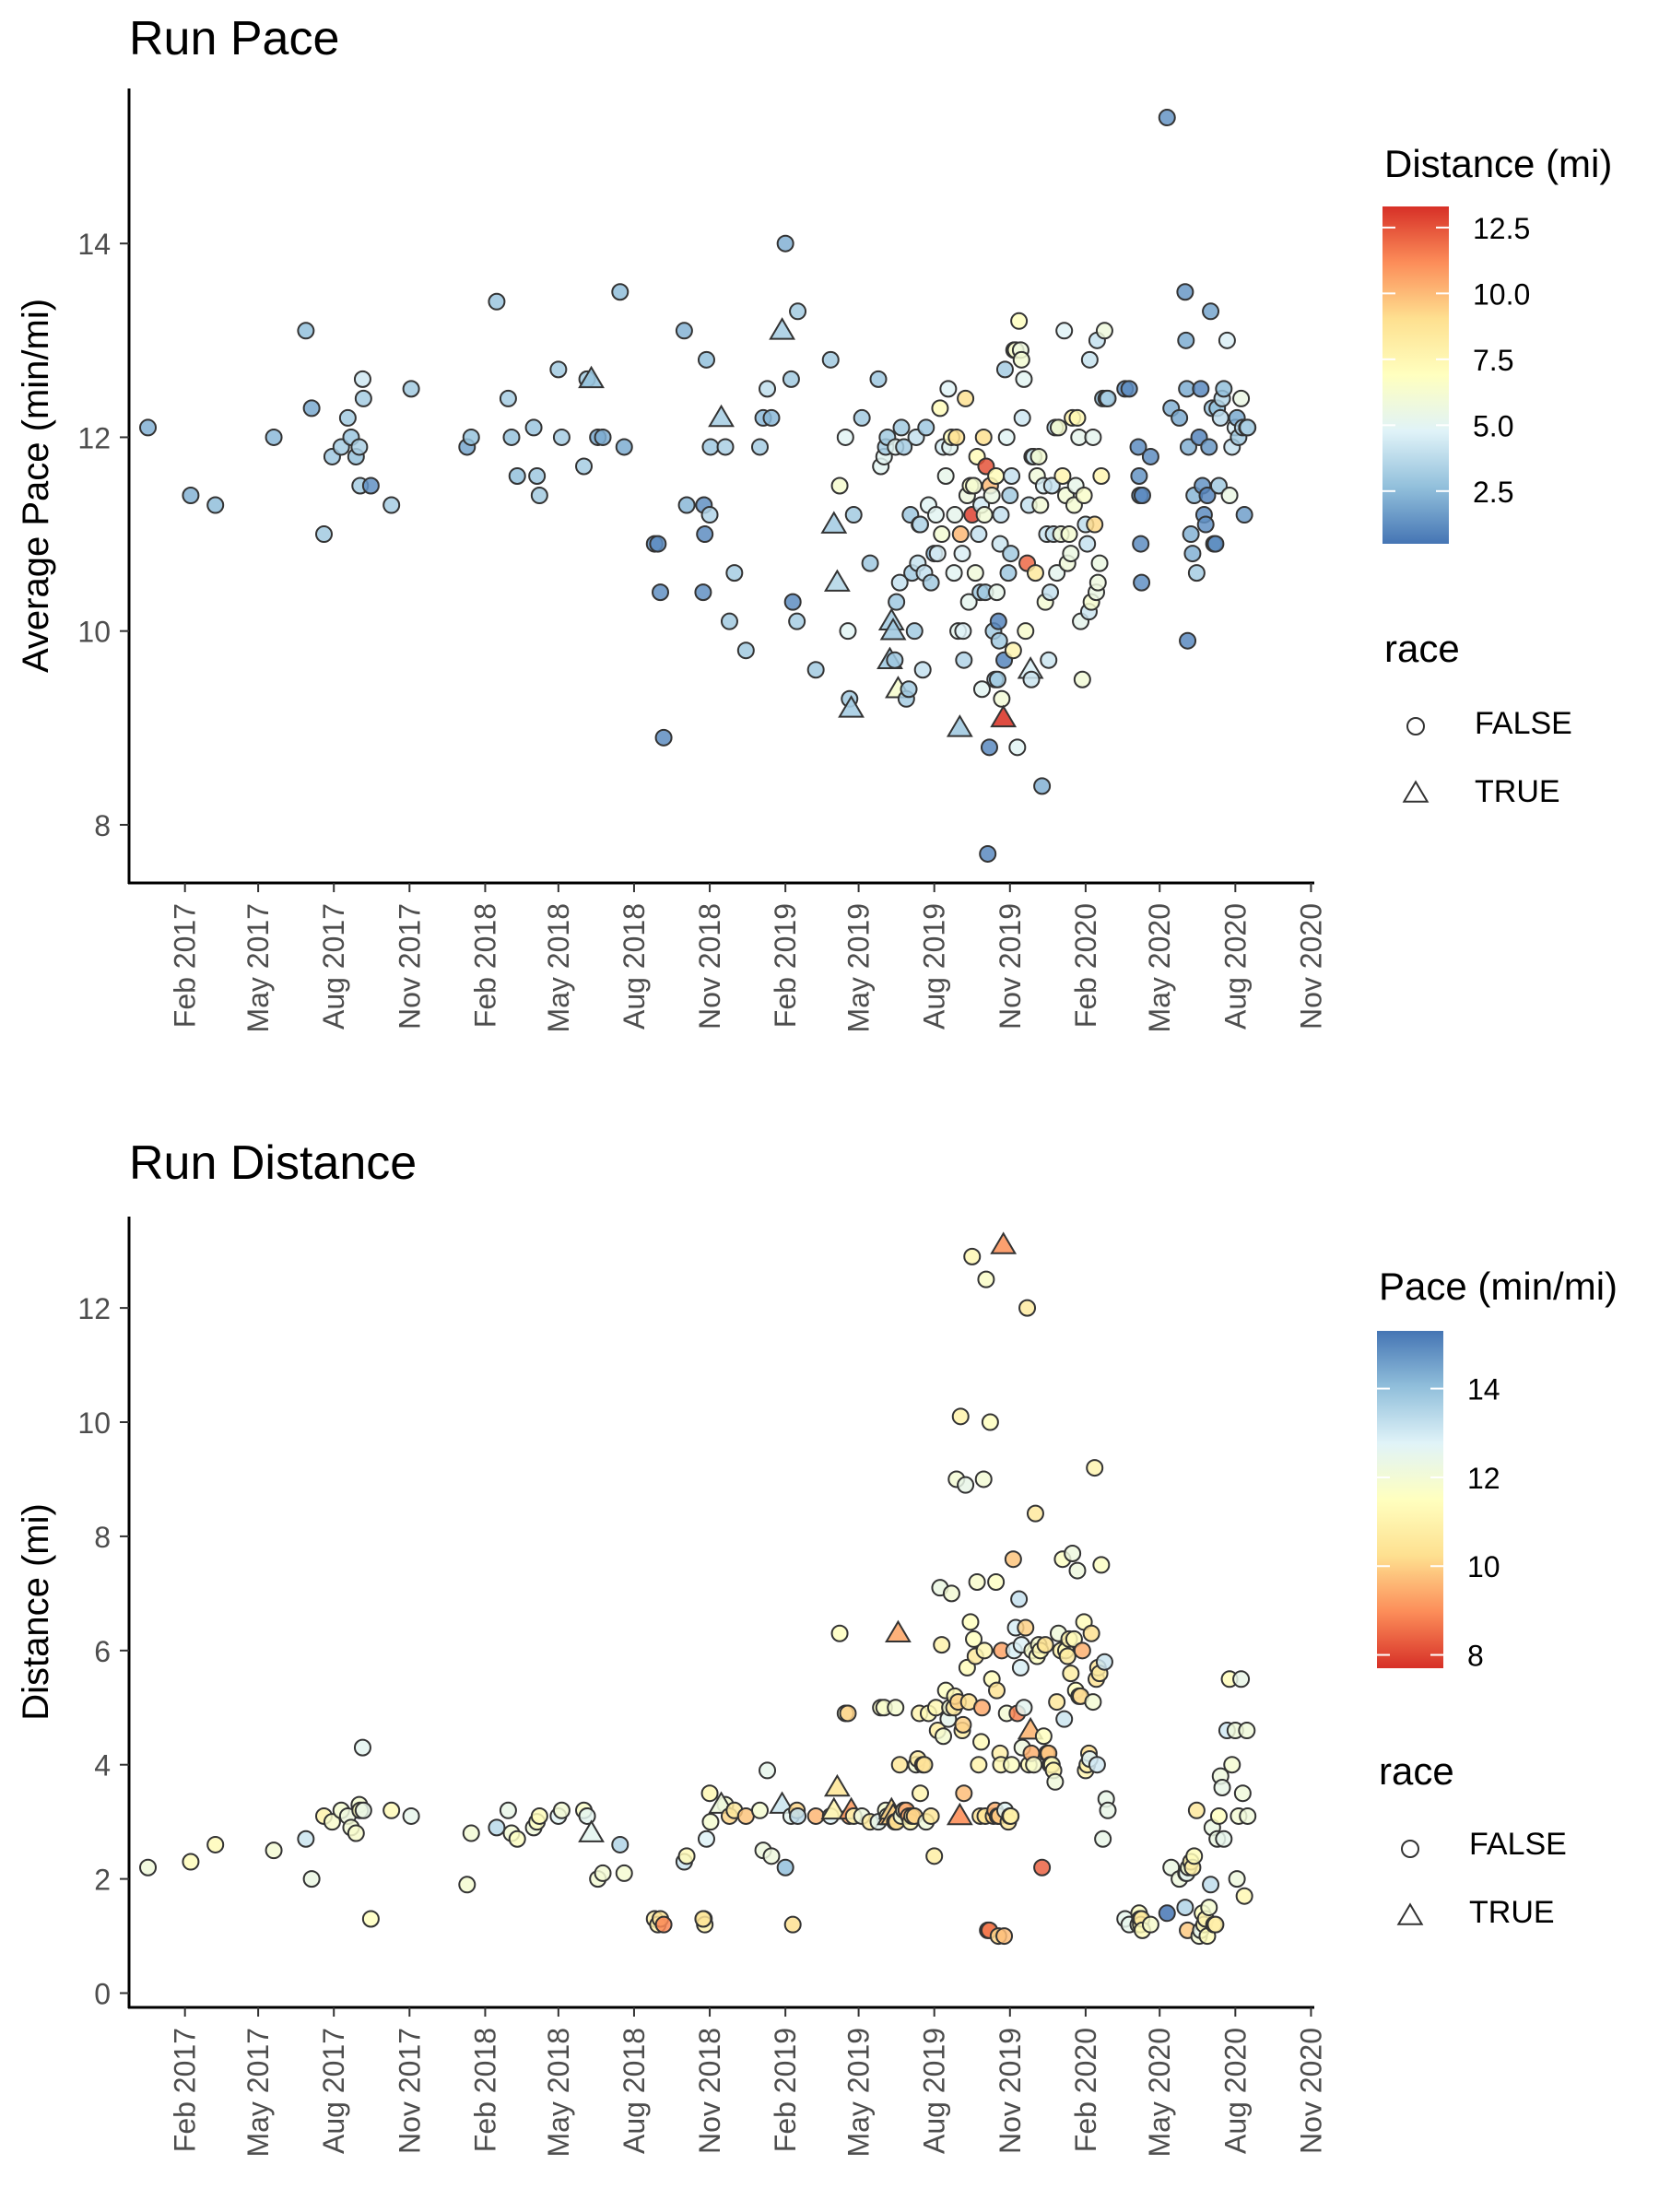 The height and width of the screenshot is (2212, 1659). I want to click on y-axis-title: Average Pace (min/mi), so click(36, 486).